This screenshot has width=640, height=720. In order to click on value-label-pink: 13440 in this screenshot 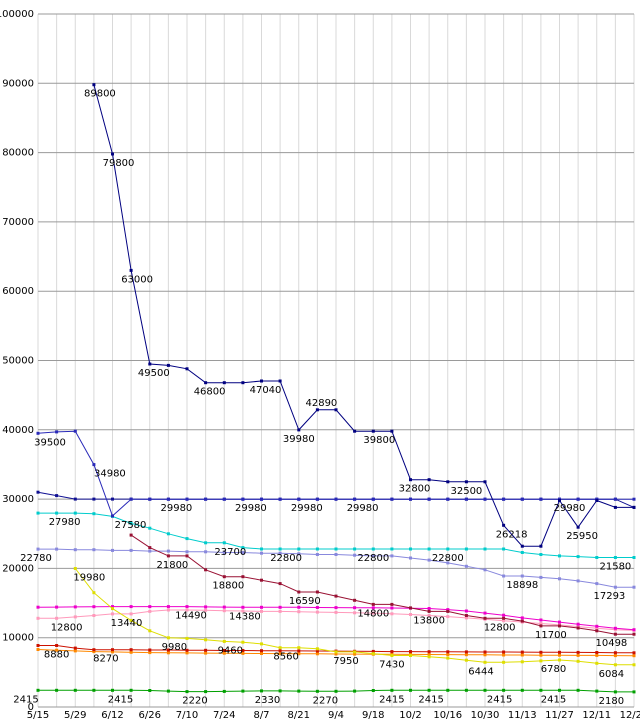, I will do `click(127, 623)`.